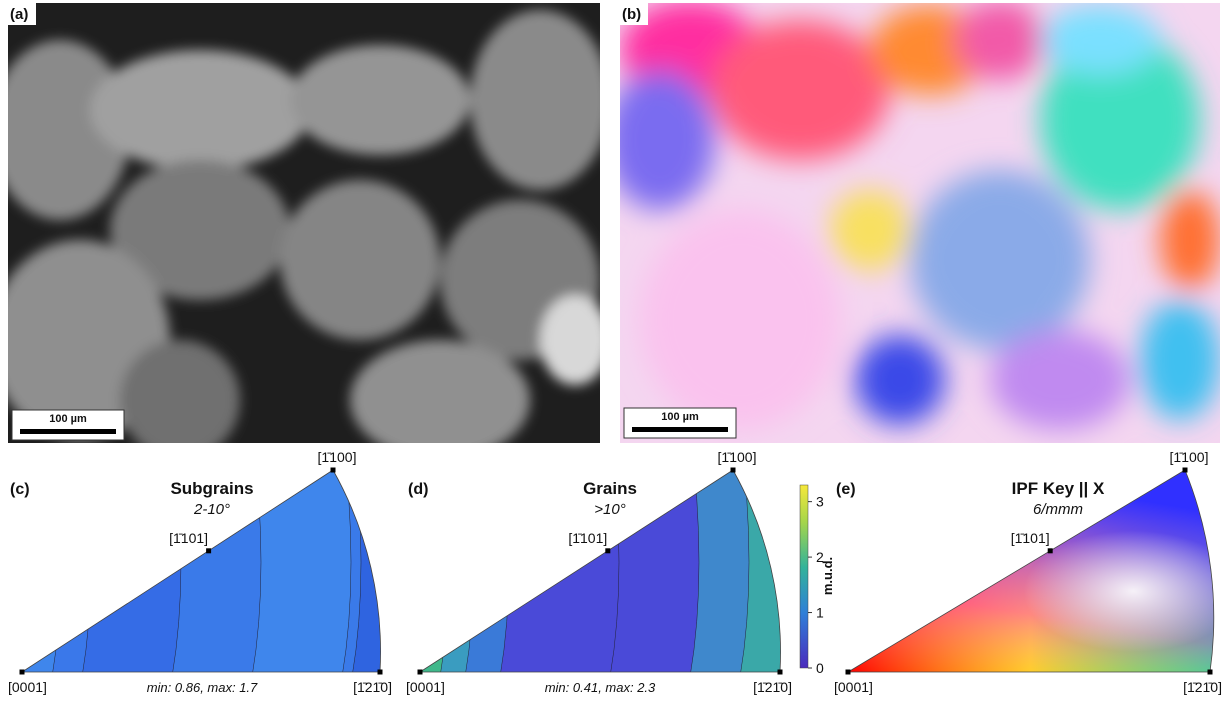  Describe the element at coordinates (1058, 488) in the screenshot. I see `pole-title: IPF Key || X` at that location.